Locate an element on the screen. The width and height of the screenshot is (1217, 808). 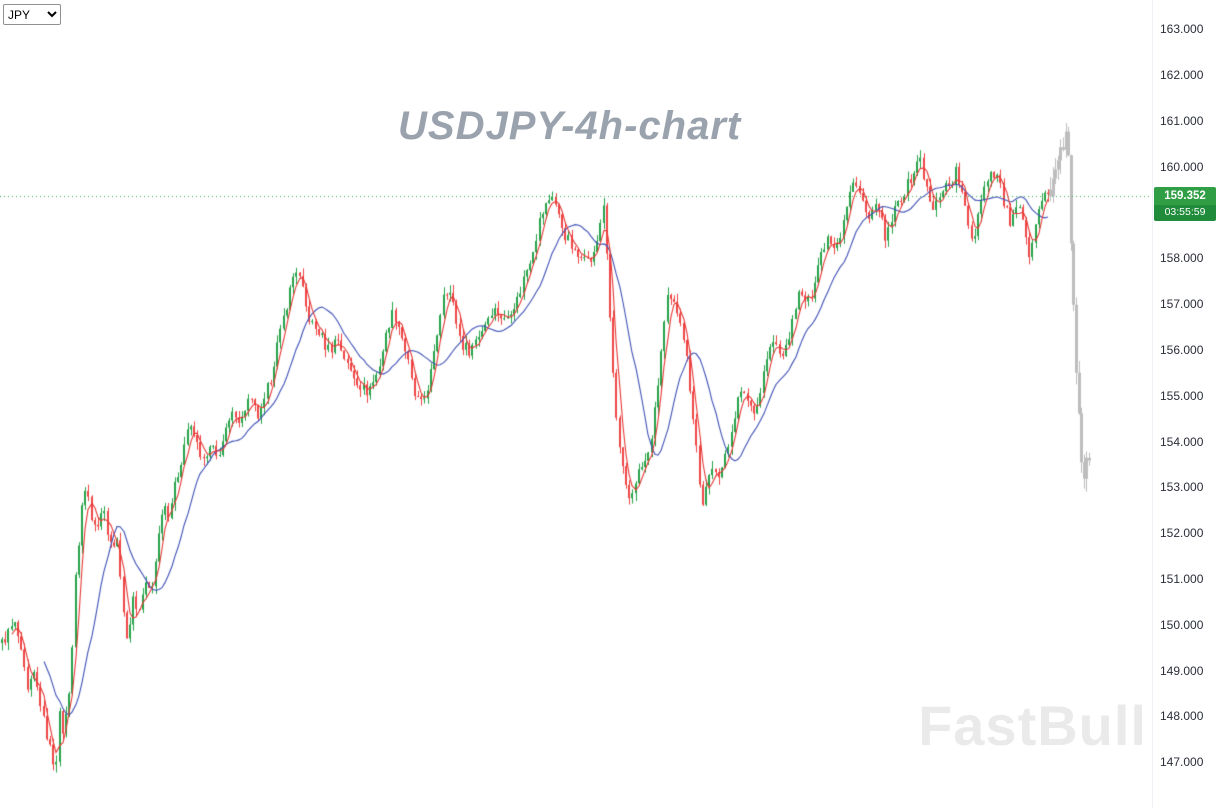
price-axis-label: 160.000 is located at coordinates (1182, 166).